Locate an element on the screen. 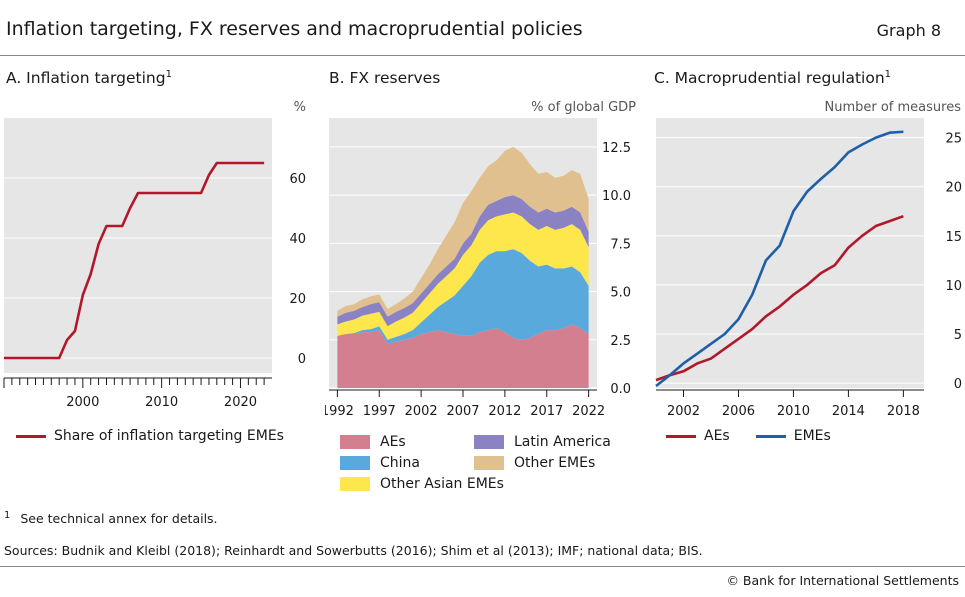 The width and height of the screenshot is (965, 597). y-tick-label: 10 is located at coordinates (953, 286).